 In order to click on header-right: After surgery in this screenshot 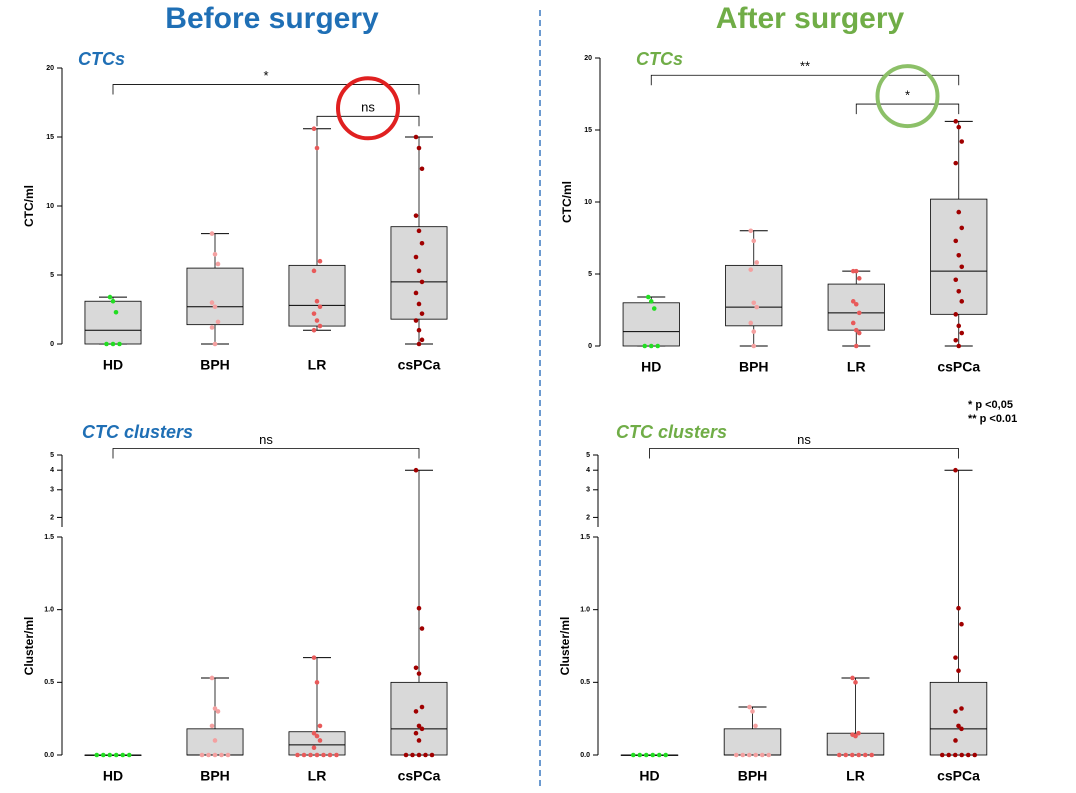, I will do `click(810, 18)`.